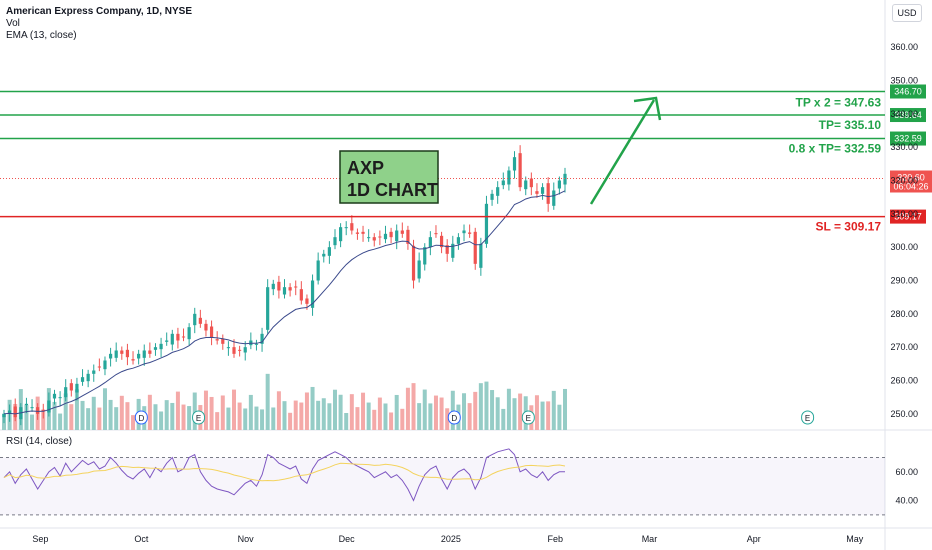 Image resolution: width=932 pixels, height=550 pixels. I want to click on event-marker, so click(528, 417).